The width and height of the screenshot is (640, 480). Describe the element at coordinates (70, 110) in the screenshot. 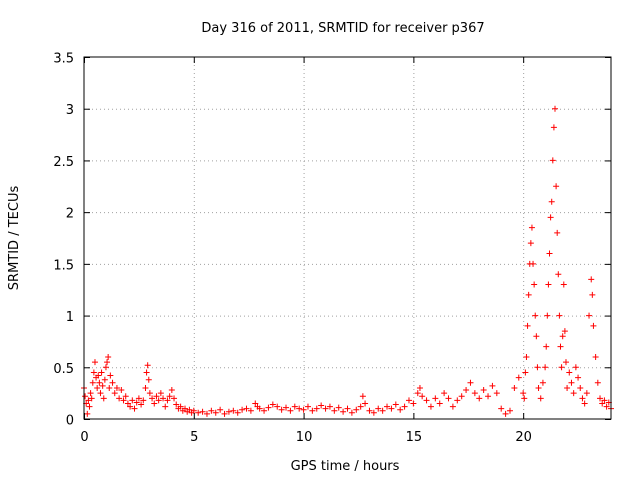

I see `y-tick-label: 3` at that location.